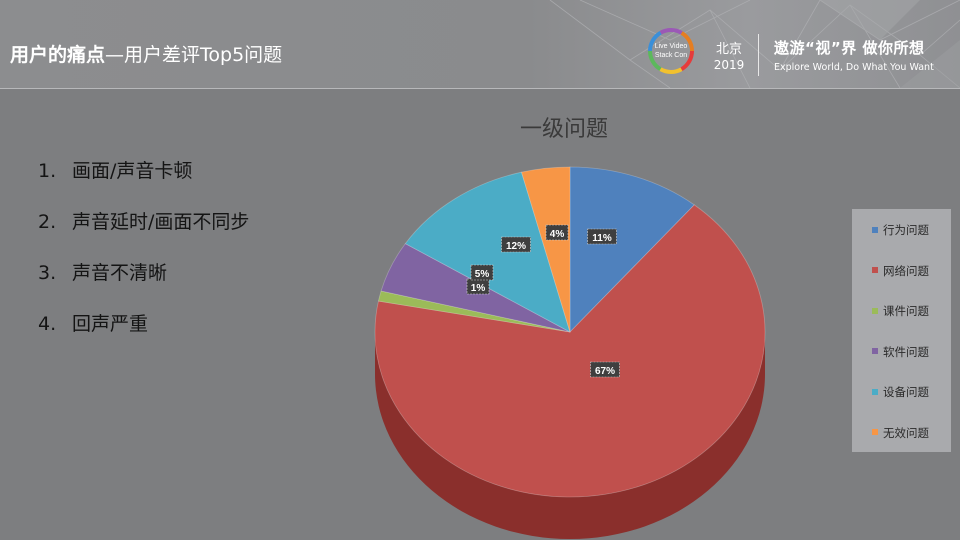 The height and width of the screenshot is (540, 960). Describe the element at coordinates (906, 311) in the screenshot. I see `legend-label: 课件问题` at that location.